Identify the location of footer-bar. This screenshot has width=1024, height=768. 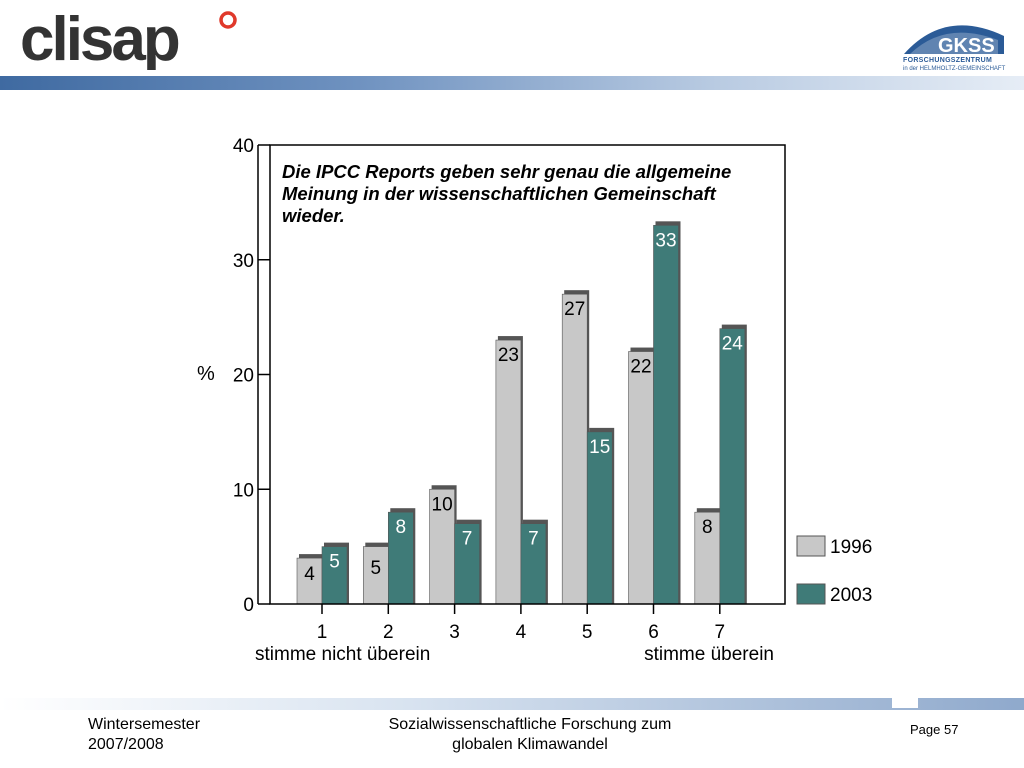
(512, 704).